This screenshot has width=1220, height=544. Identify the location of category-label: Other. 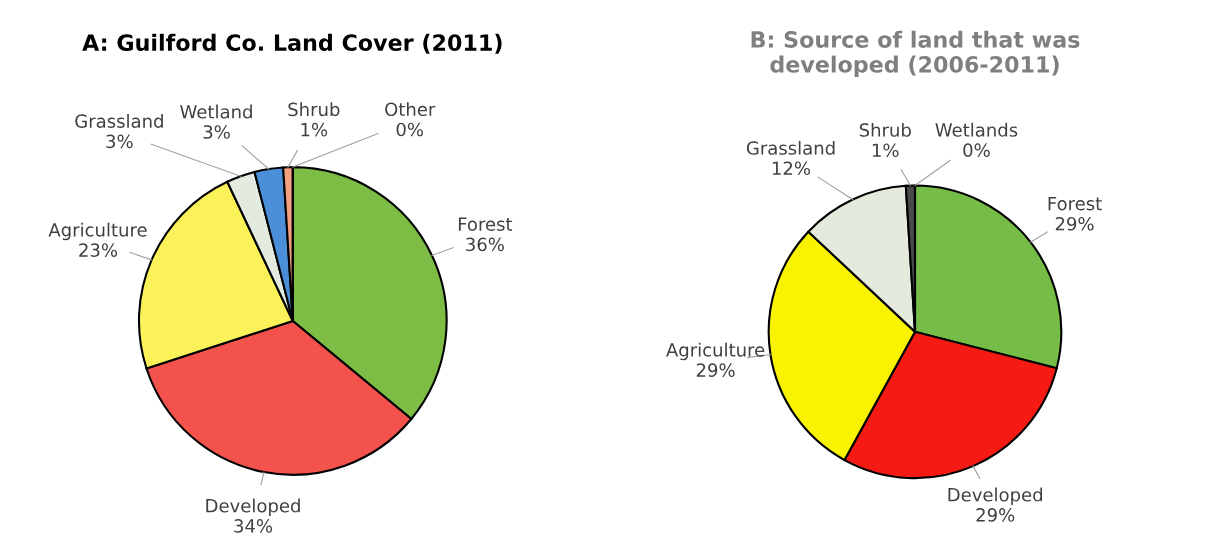
(410, 109).